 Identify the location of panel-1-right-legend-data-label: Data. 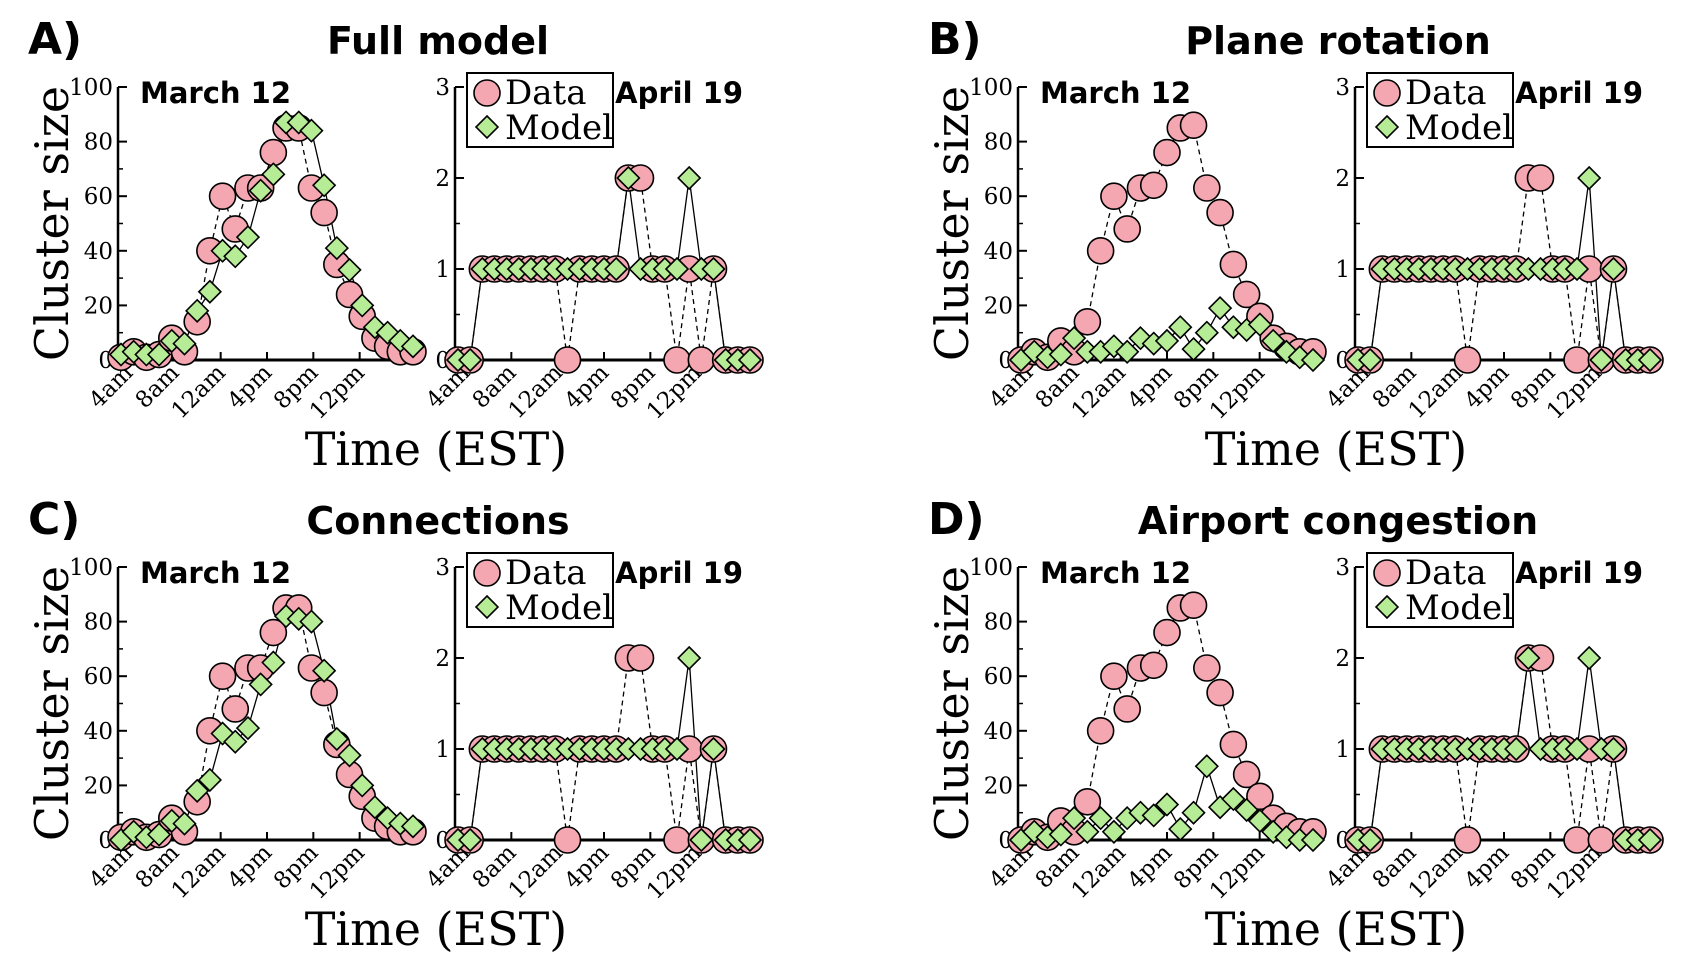
(545, 93).